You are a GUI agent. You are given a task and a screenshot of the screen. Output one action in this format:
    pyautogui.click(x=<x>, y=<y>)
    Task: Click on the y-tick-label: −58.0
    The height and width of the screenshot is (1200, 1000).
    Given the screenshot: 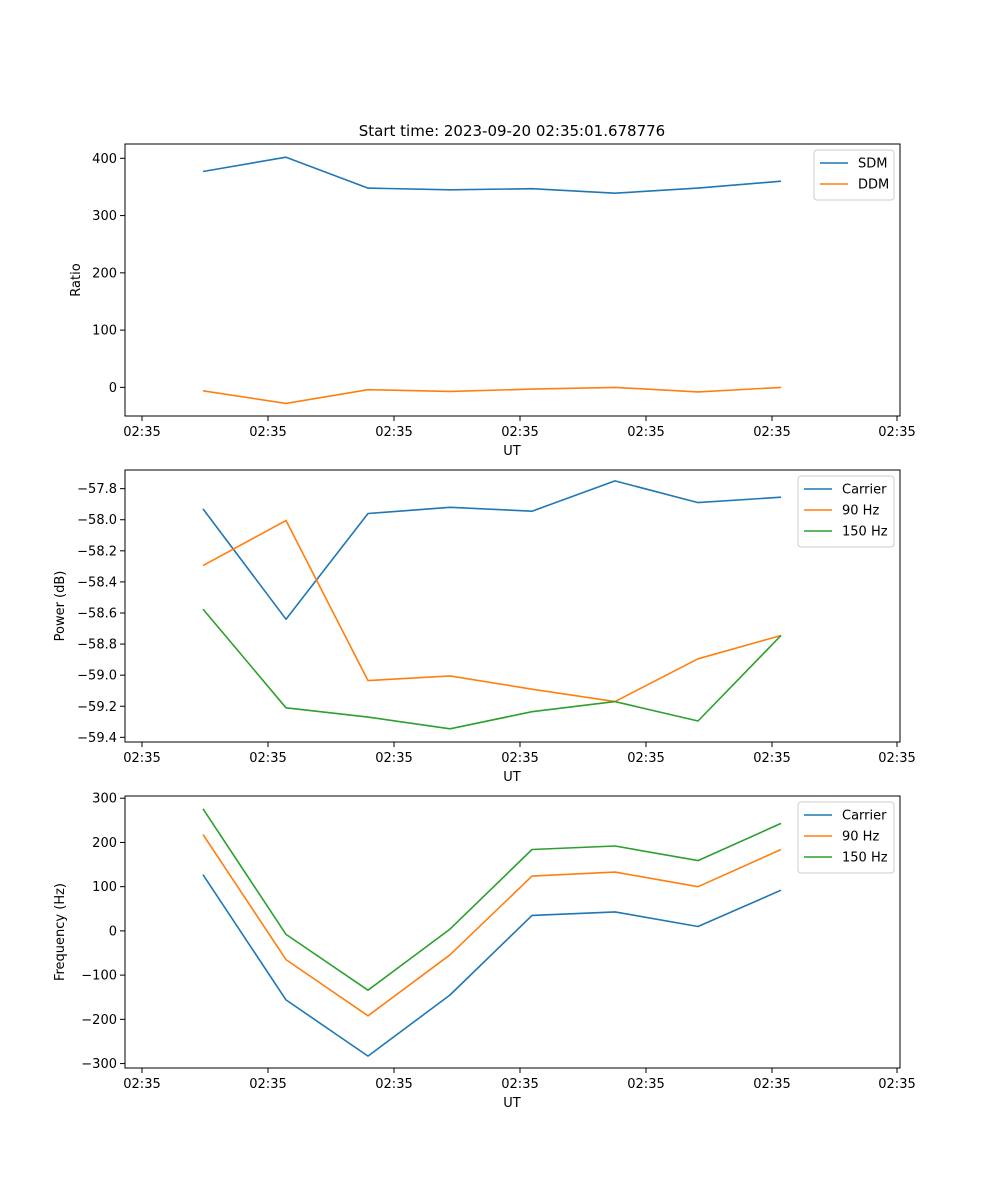 What is the action you would take?
    pyautogui.click(x=97, y=520)
    